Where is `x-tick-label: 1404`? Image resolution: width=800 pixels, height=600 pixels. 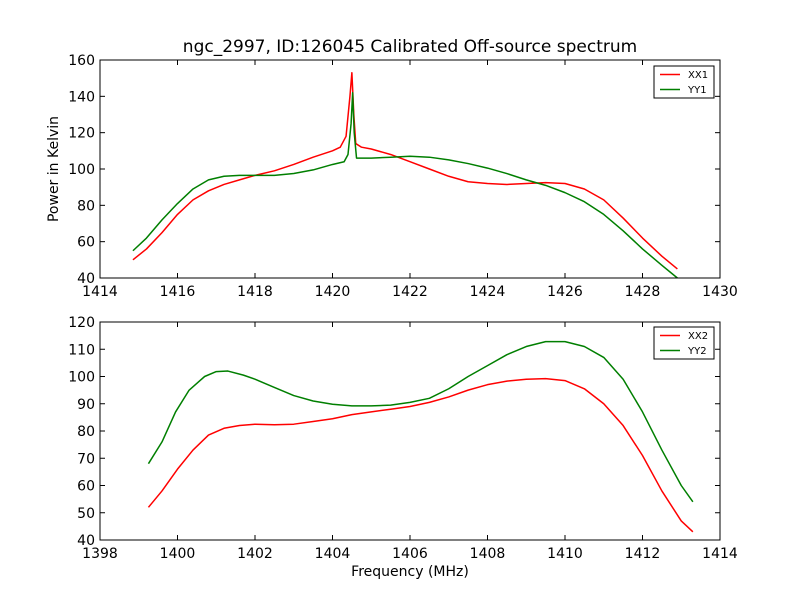 x-tick-label: 1404 is located at coordinates (333, 554).